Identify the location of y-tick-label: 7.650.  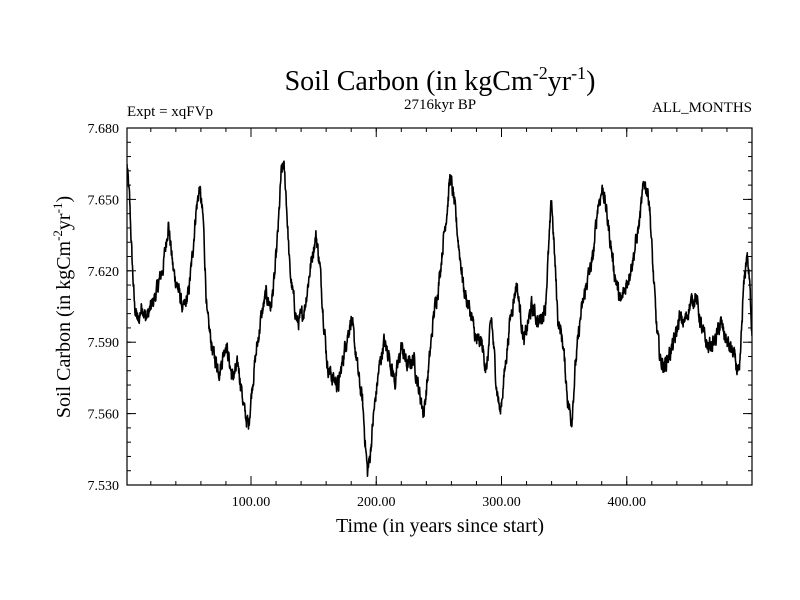
(104, 200).